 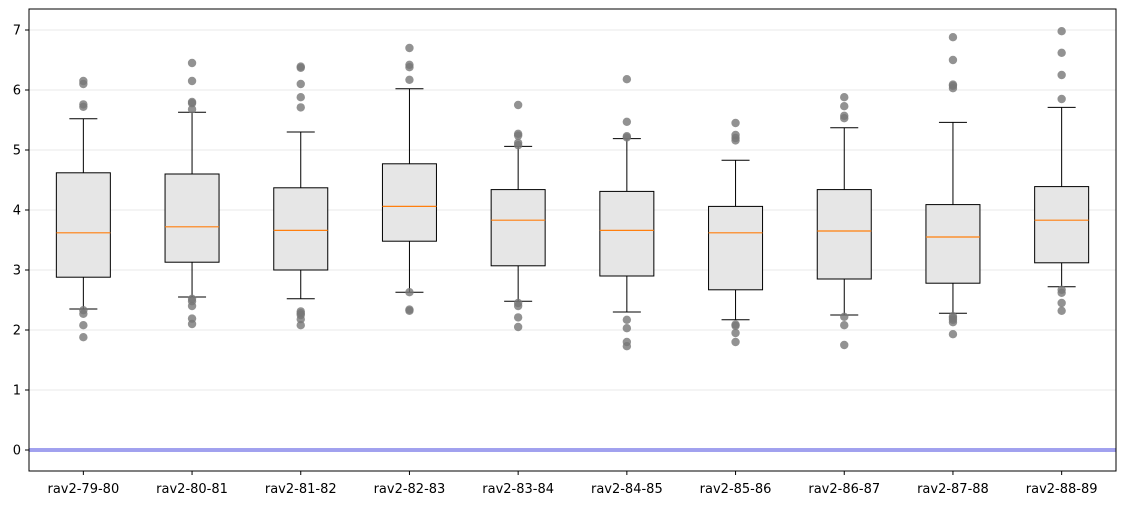 What do you see at coordinates (17, 151) in the screenshot?
I see `y-tick-label: 5` at bounding box center [17, 151].